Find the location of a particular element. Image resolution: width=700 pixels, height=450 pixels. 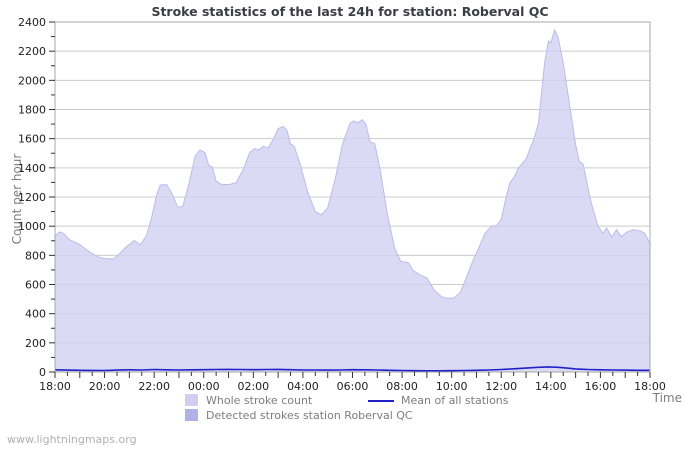

x-axis-label: Time is located at coordinates (667, 398).